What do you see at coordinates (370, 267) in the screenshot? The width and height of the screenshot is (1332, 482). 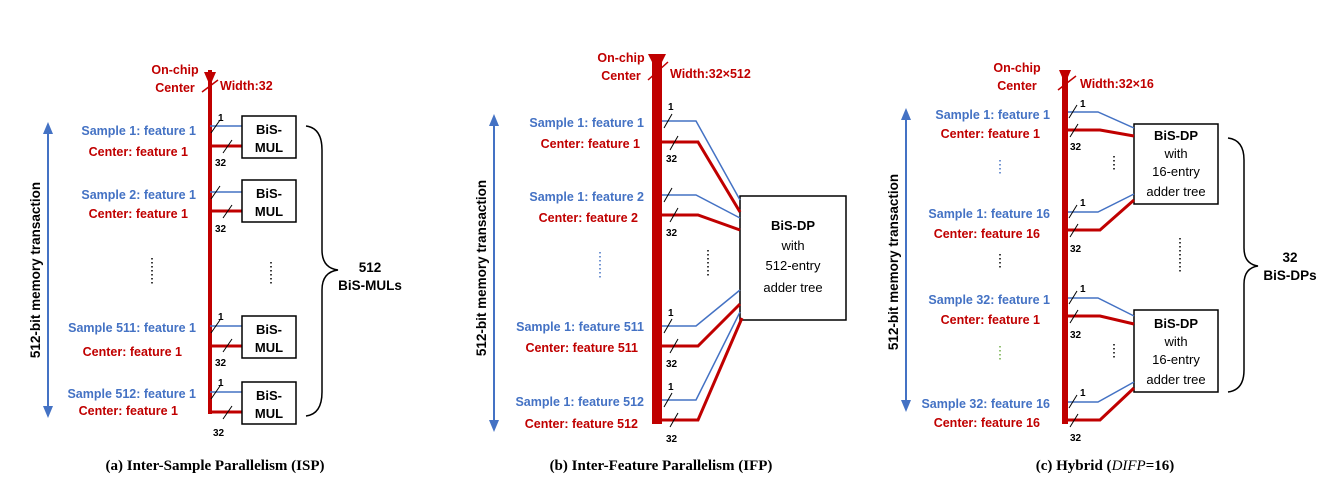 I see `total-count: 512` at bounding box center [370, 267].